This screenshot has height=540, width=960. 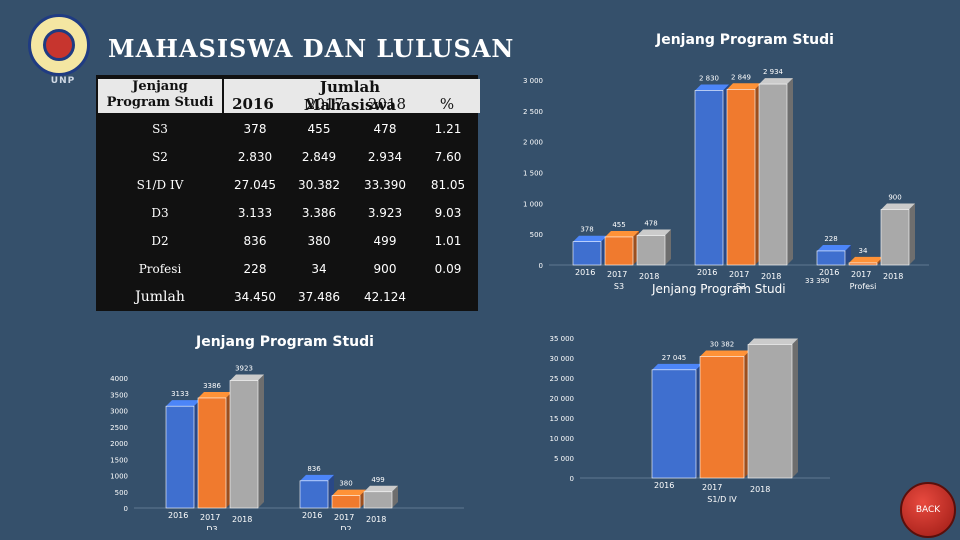 I want to click on data-label: 228, so click(x=830, y=239).